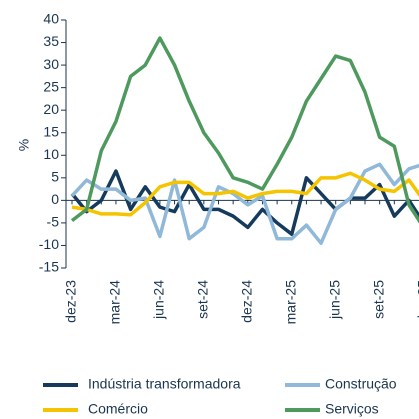 The image size is (419, 419). What do you see at coordinates (159, 300) in the screenshot?
I see `x-tick-label: jun-24` at bounding box center [159, 300].